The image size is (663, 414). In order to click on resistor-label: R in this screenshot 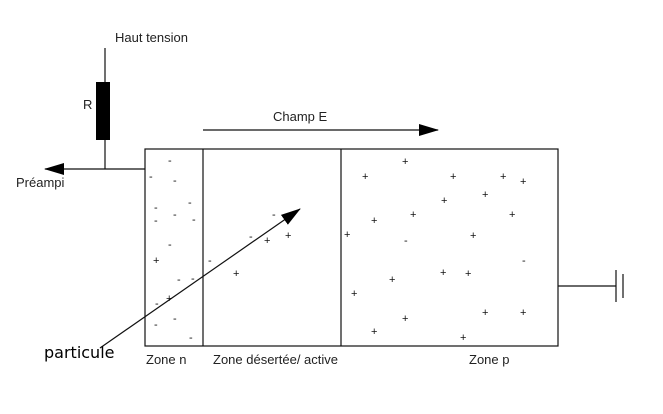, I will do `click(87, 104)`.